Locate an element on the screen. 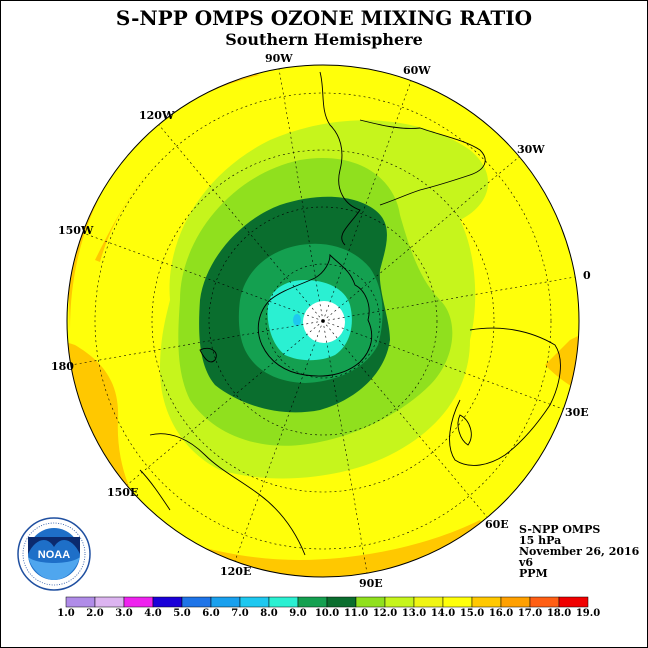 The height and width of the screenshot is (648, 648). lon-label-120e: 120E is located at coordinates (236, 571).